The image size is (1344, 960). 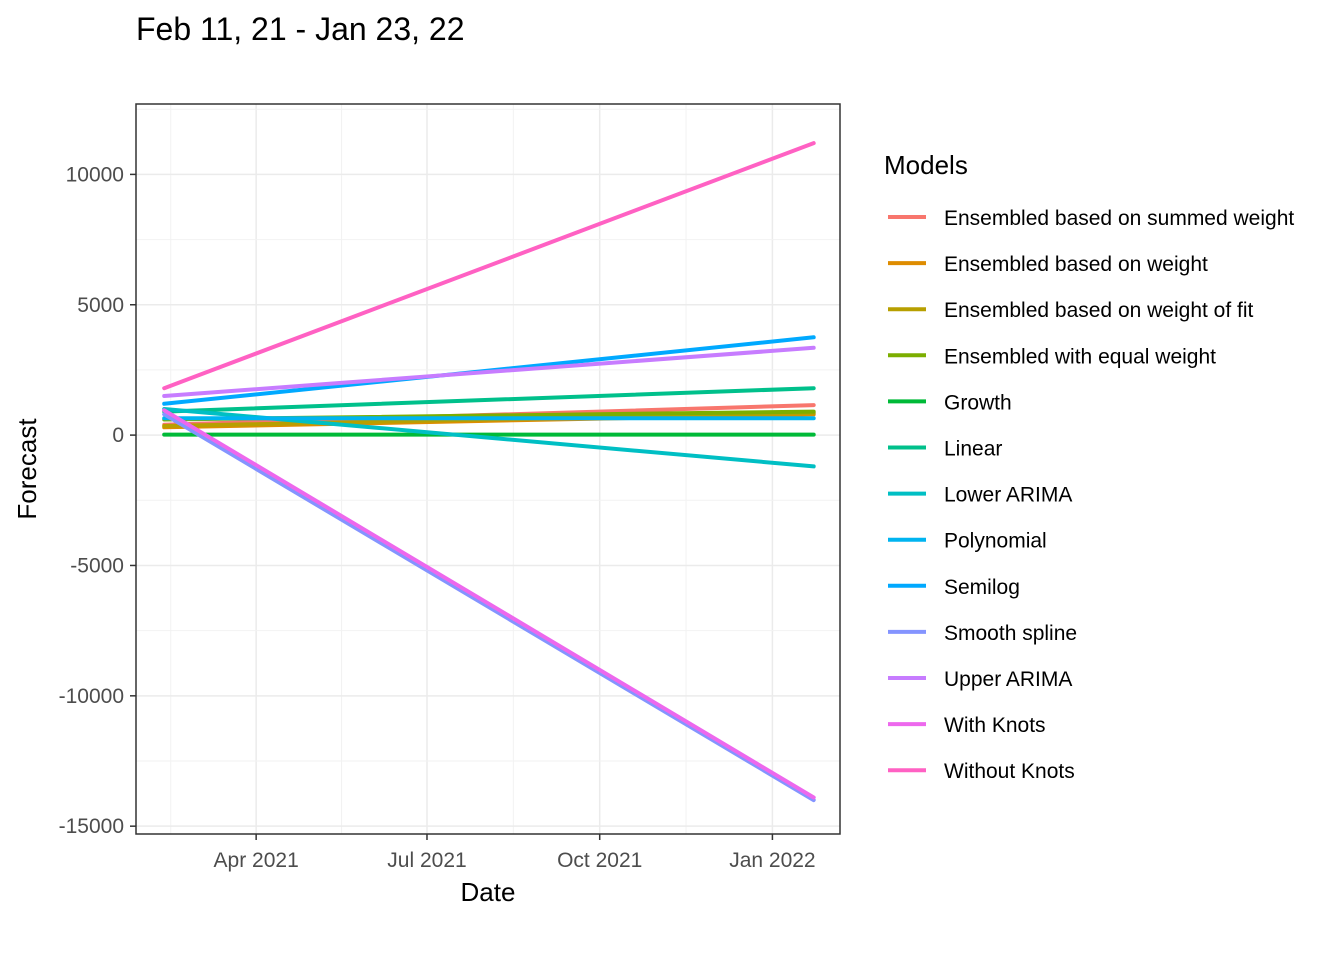 I want to click on legend-item-ensembled-based-on-weight-of-fit: Ensembled based on weight of fit, so click(x=1071, y=310).